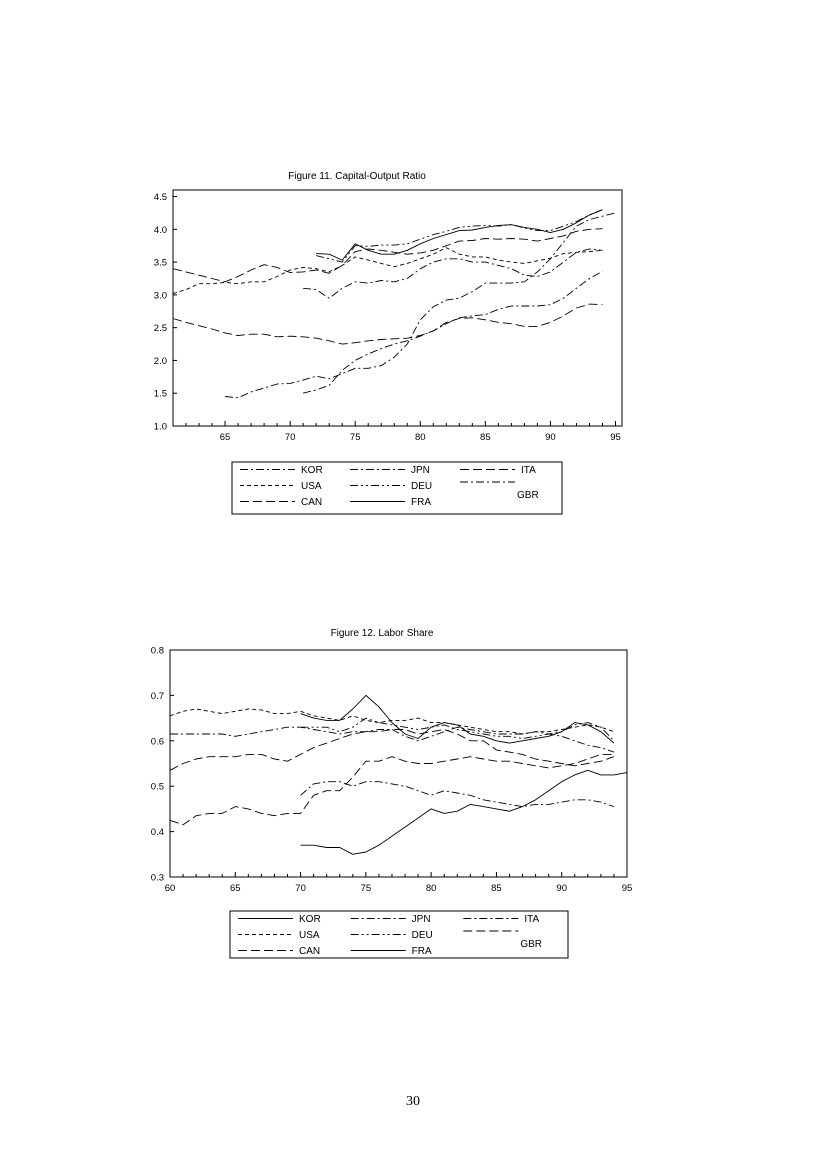  What do you see at coordinates (157, 651) in the screenshot?
I see `y-tick-label: 0.8` at bounding box center [157, 651].